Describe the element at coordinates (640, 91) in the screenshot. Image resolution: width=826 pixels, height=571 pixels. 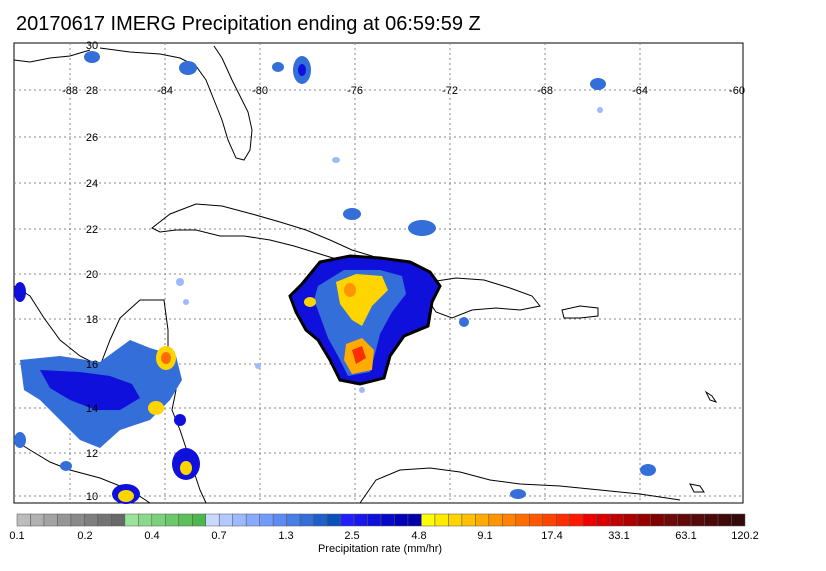
I see `lon-label: -64` at that location.